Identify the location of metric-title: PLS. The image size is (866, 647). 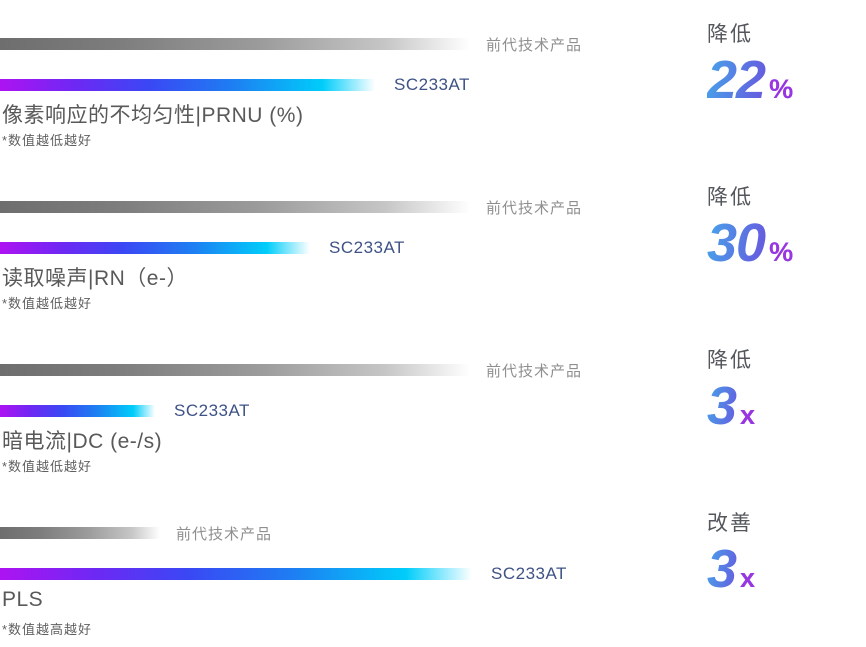
(23, 599).